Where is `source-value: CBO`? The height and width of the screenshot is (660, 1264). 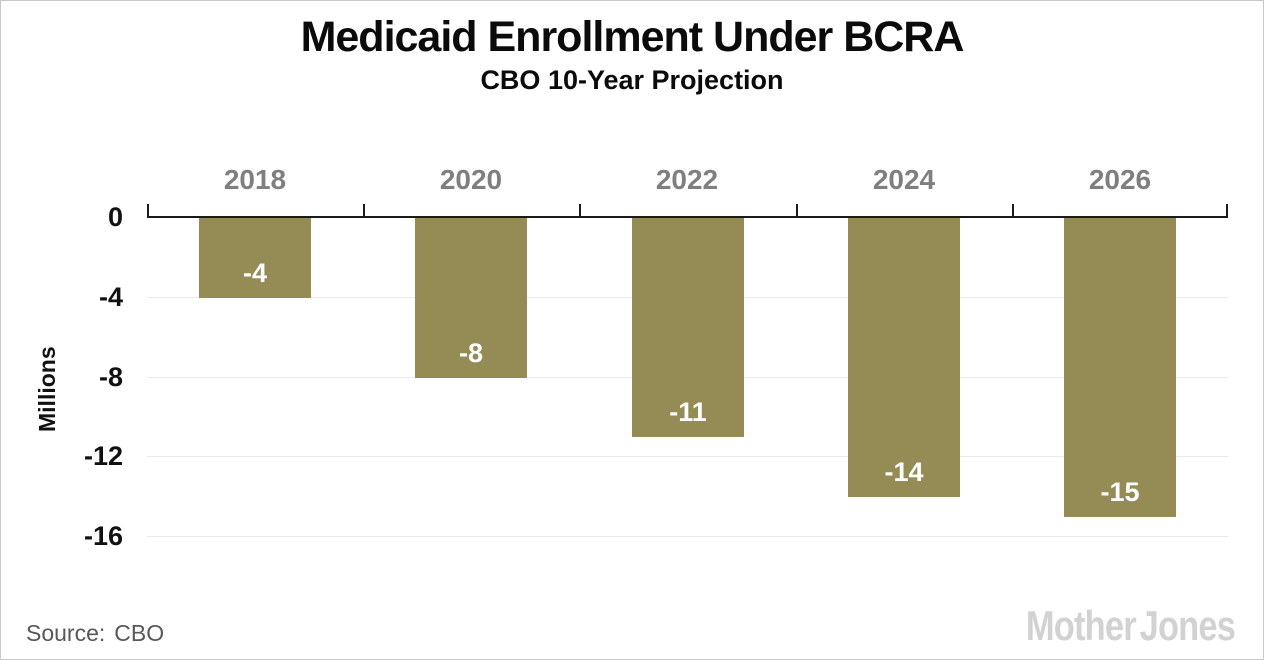
source-value: CBO is located at coordinates (139, 633).